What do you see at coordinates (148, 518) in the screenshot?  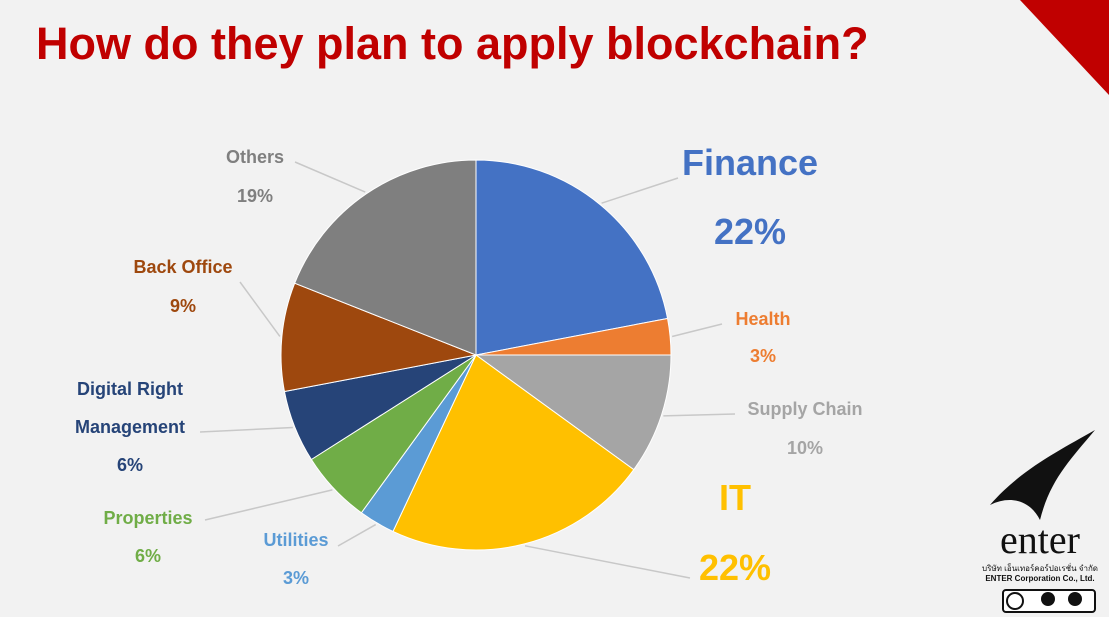 I see `slice-name: Properties` at bounding box center [148, 518].